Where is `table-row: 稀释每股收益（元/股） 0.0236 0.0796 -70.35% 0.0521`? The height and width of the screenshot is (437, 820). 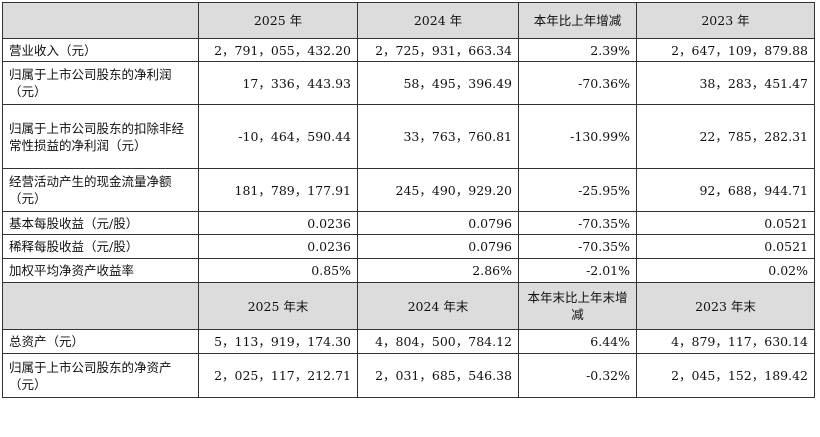
table-row: 稀释每股收益（元/股） 0.0236 0.0796 -70.35% 0.0521 is located at coordinates (408, 246).